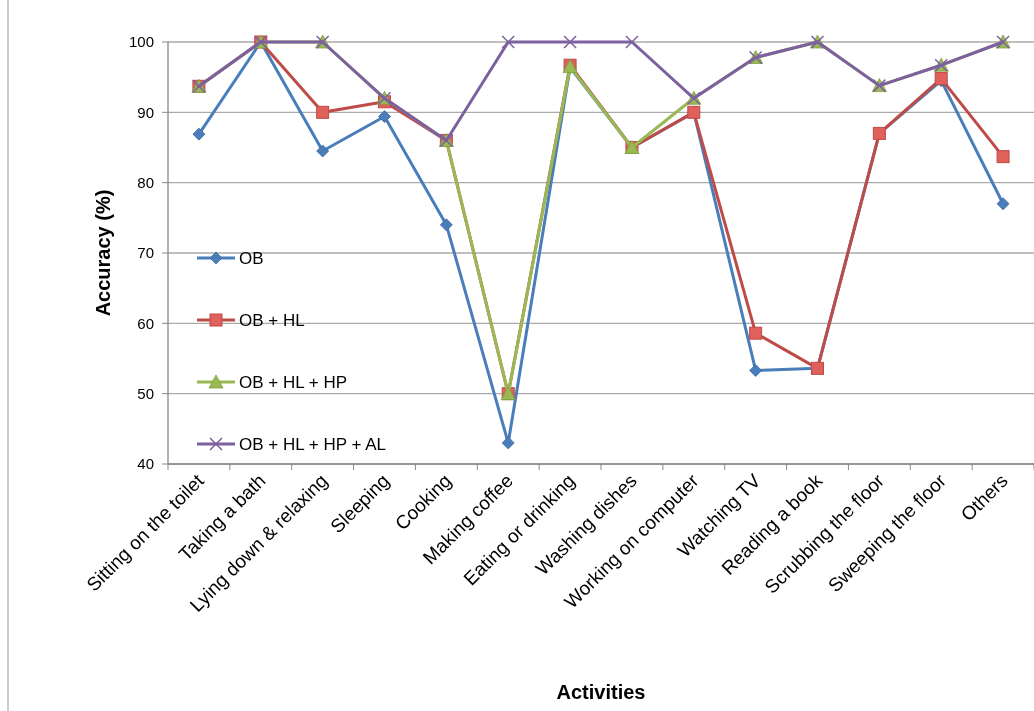 The image size is (1034, 711). Describe the element at coordinates (145, 112) in the screenshot. I see `y-tick-label: 90` at that location.